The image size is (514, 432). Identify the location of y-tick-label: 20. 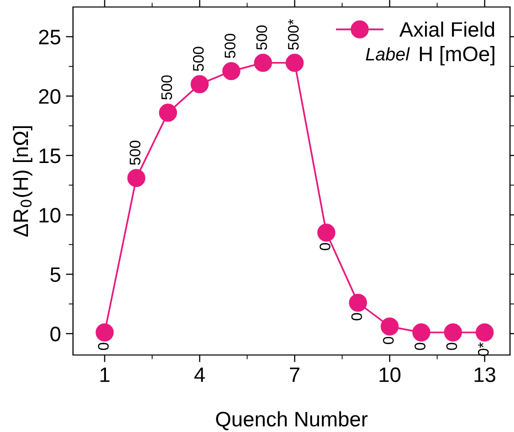
(49, 96).